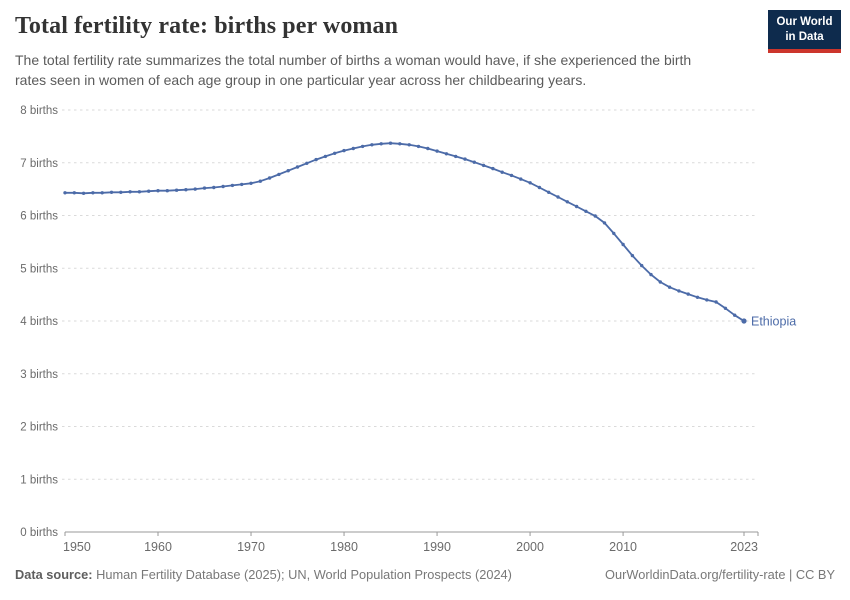 Image resolution: width=850 pixels, height=600 pixels. What do you see at coordinates (54, 574) in the screenshot?
I see `data-source-label: Data source:` at bounding box center [54, 574].